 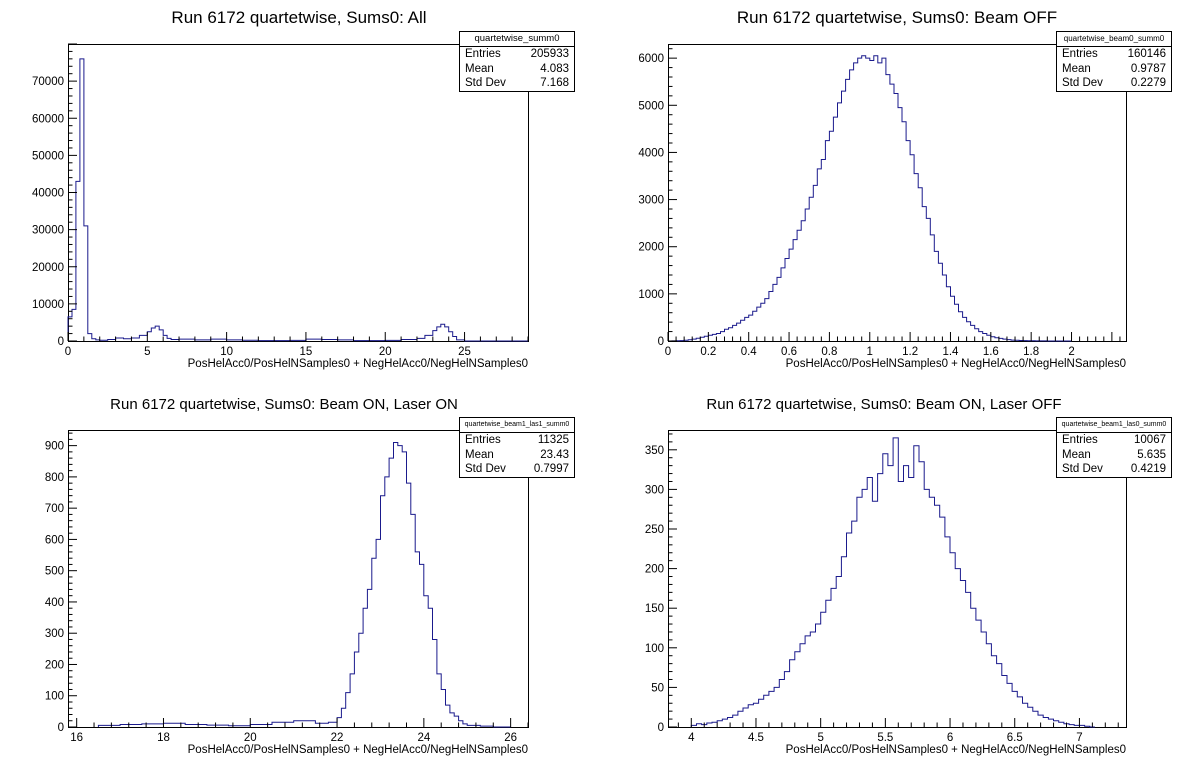 I want to click on y-tick-label: 4000, so click(x=651, y=153).